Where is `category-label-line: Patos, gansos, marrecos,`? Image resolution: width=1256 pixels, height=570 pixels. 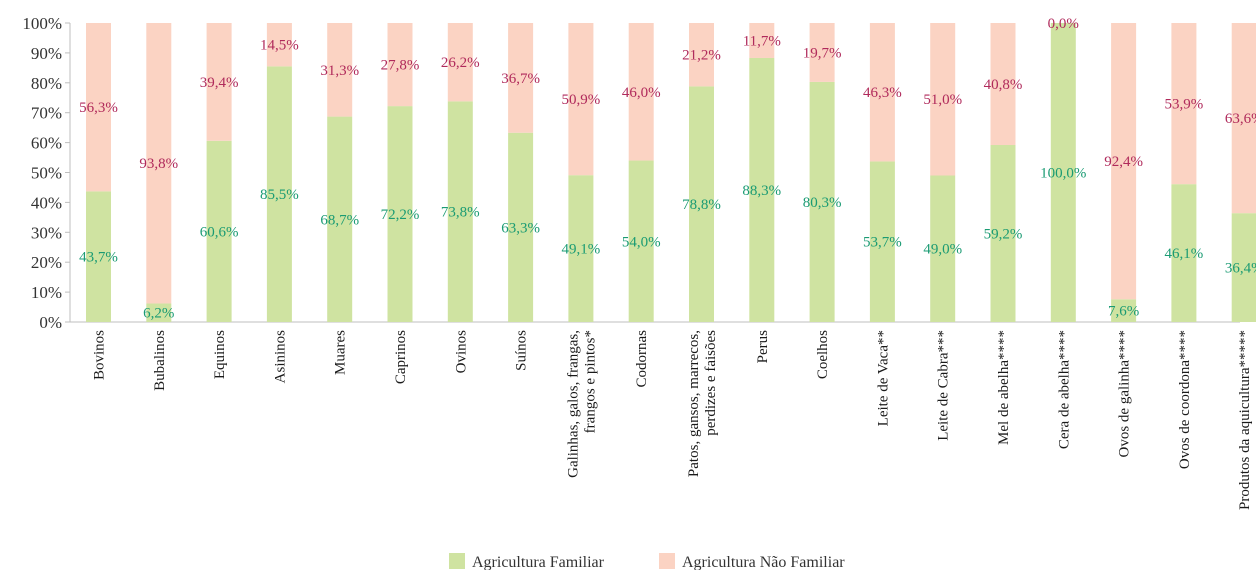
category-label-line: Patos, gansos, marrecos, is located at coordinates (694, 403).